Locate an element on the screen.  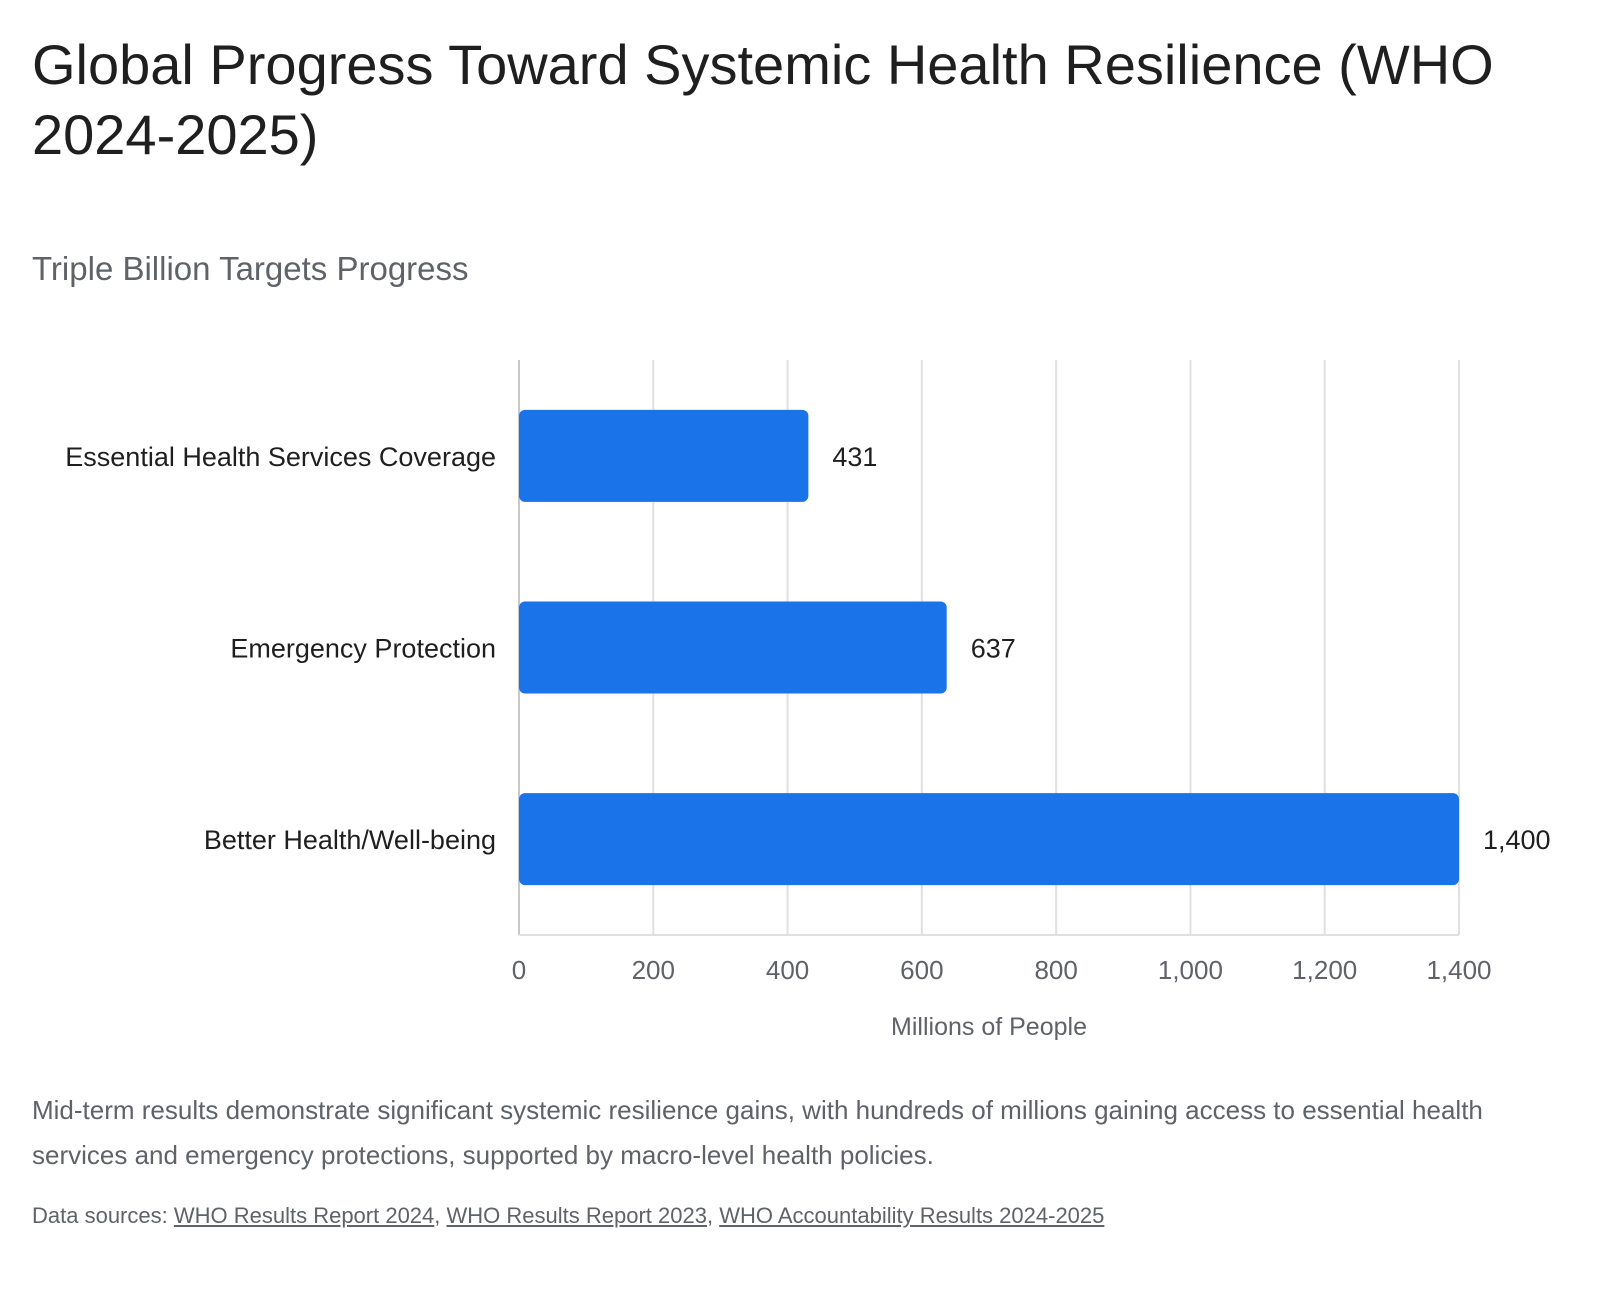
x-tick-label: 0 is located at coordinates (519, 970).